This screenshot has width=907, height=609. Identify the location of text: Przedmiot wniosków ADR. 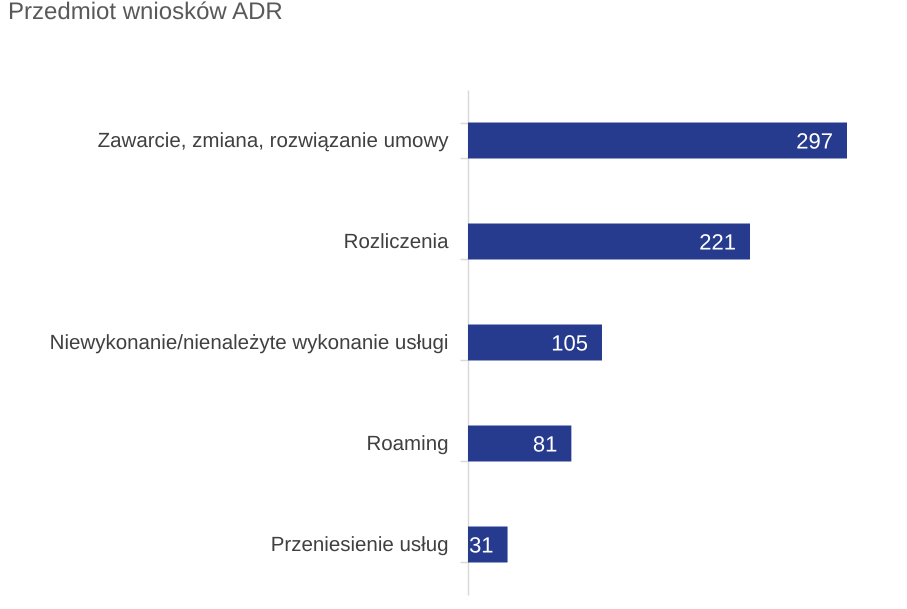
(145, 12).